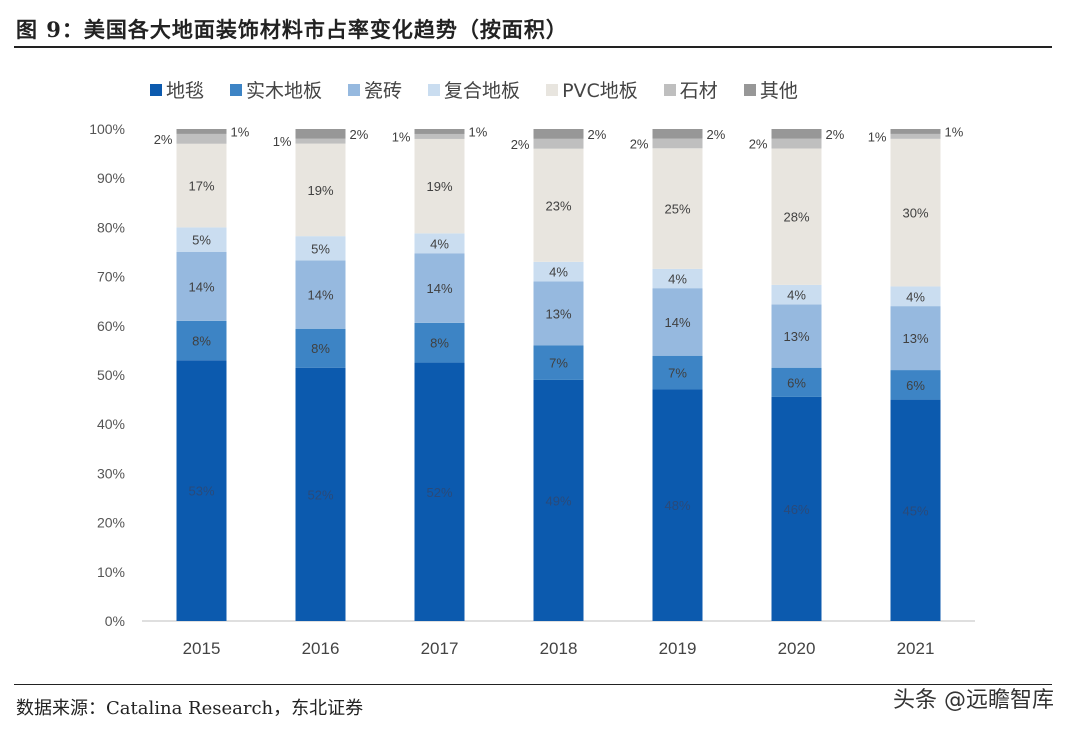 This screenshot has height=730, width=1080. Describe the element at coordinates (111, 523) in the screenshot. I see `y-tick-label: 20%` at that location.